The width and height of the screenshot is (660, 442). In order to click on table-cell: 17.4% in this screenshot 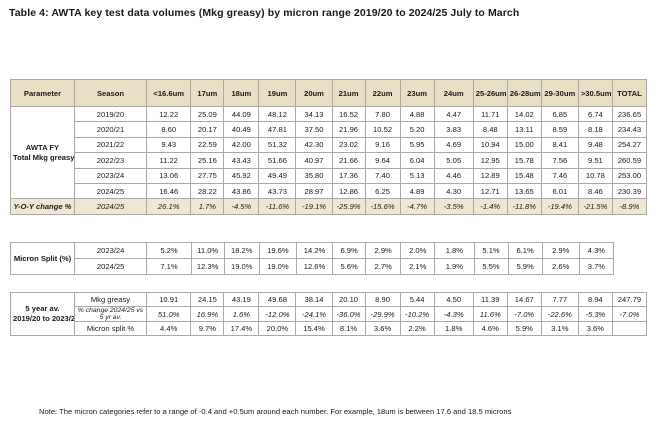, I will do `click(241, 328)`.